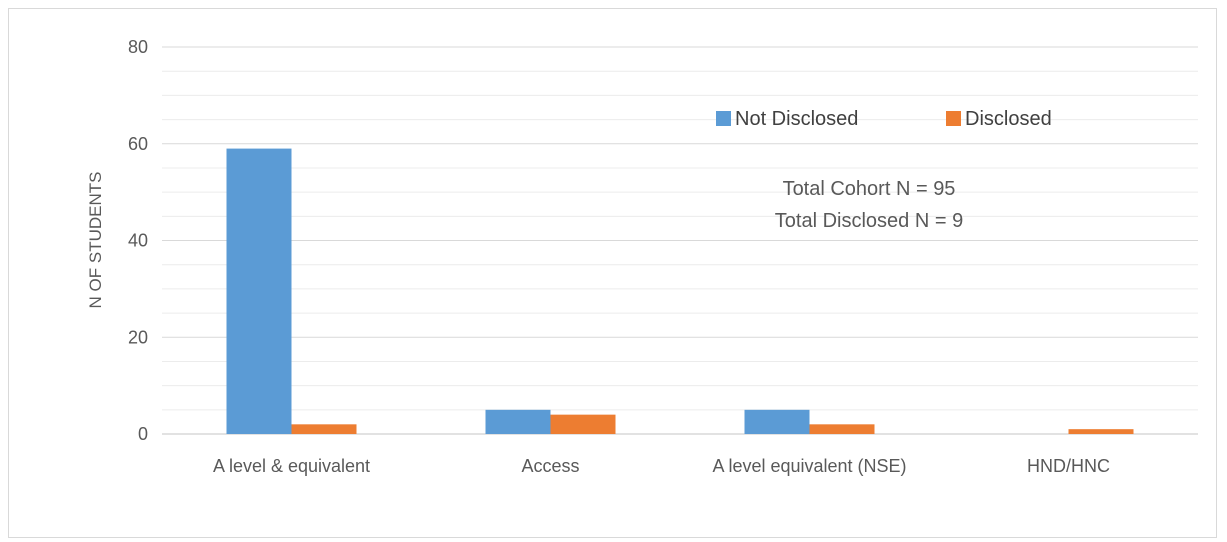 Image resolution: width=1227 pixels, height=542 pixels. I want to click on legend-label: Disclosed, so click(1008, 119).